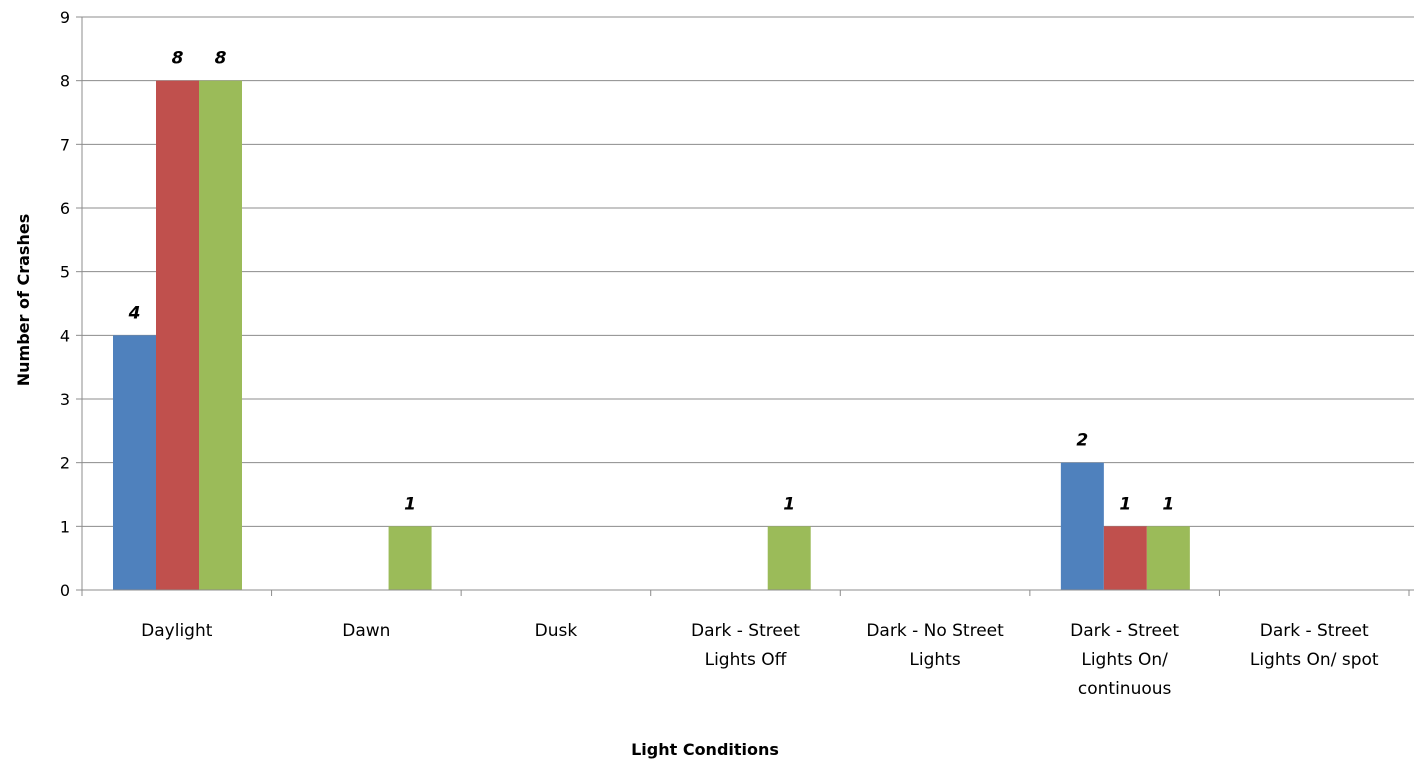  I want to click on y-tick-label: 5, so click(65, 272).